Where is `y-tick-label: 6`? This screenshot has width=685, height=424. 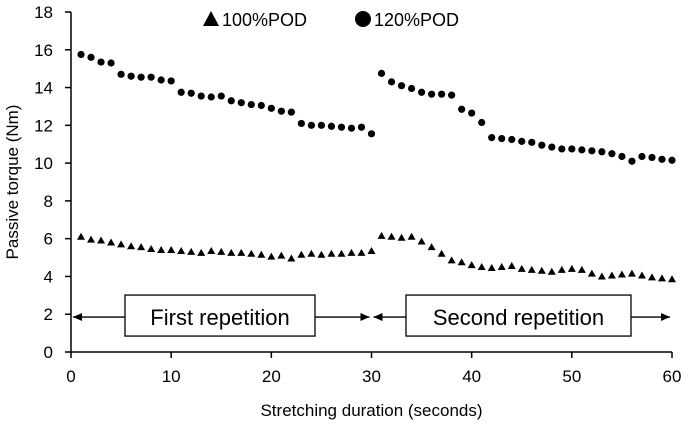
y-tick-label: 6 is located at coordinates (48, 239).